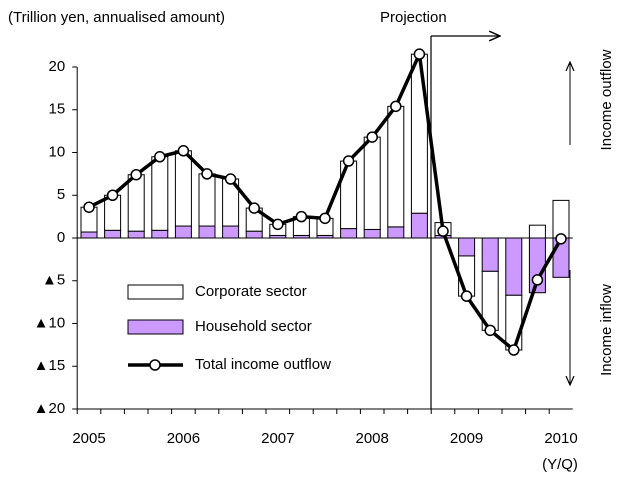 This screenshot has width=626, height=481. I want to click on y-tick-label: ▲10, so click(50, 322).